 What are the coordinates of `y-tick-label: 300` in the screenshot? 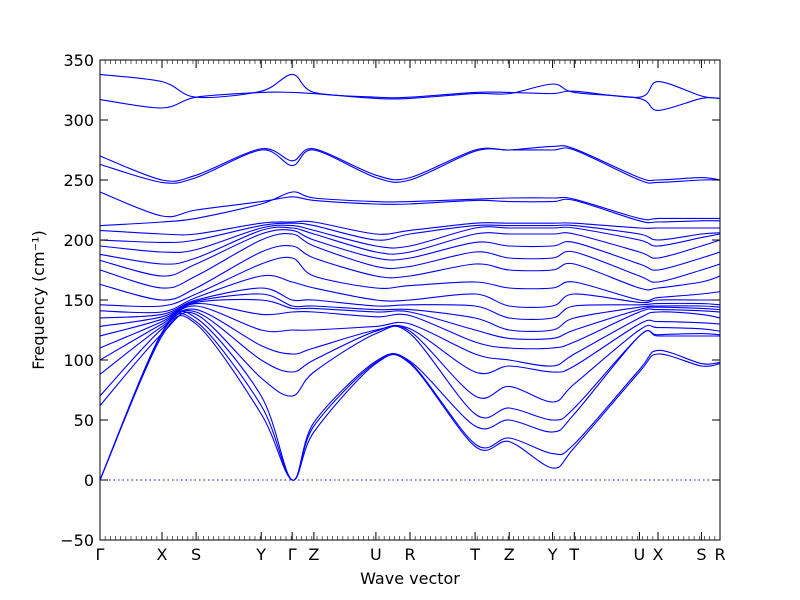 It's located at (78, 120).